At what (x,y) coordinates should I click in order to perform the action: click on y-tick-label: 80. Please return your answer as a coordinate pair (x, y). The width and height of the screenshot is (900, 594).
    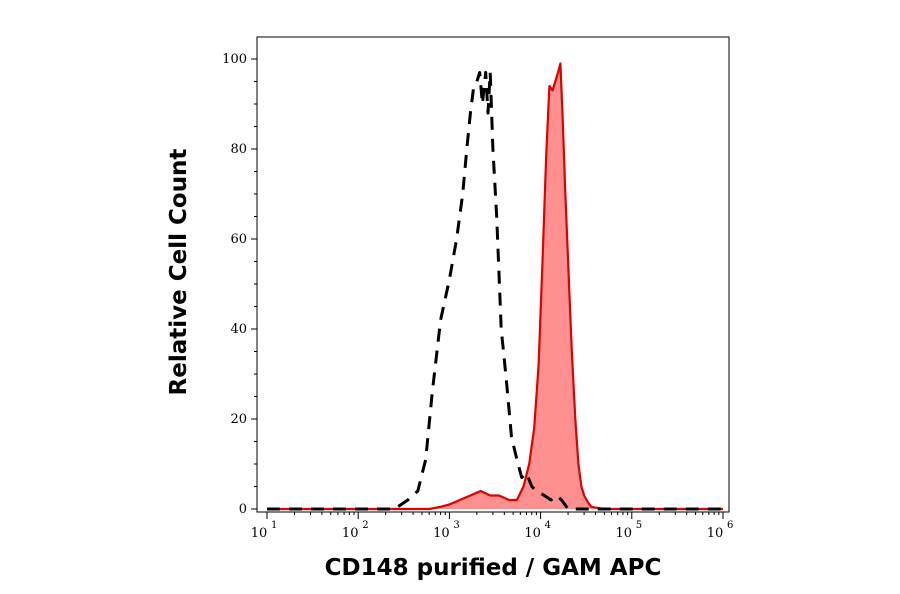
    Looking at the image, I should click on (238, 149).